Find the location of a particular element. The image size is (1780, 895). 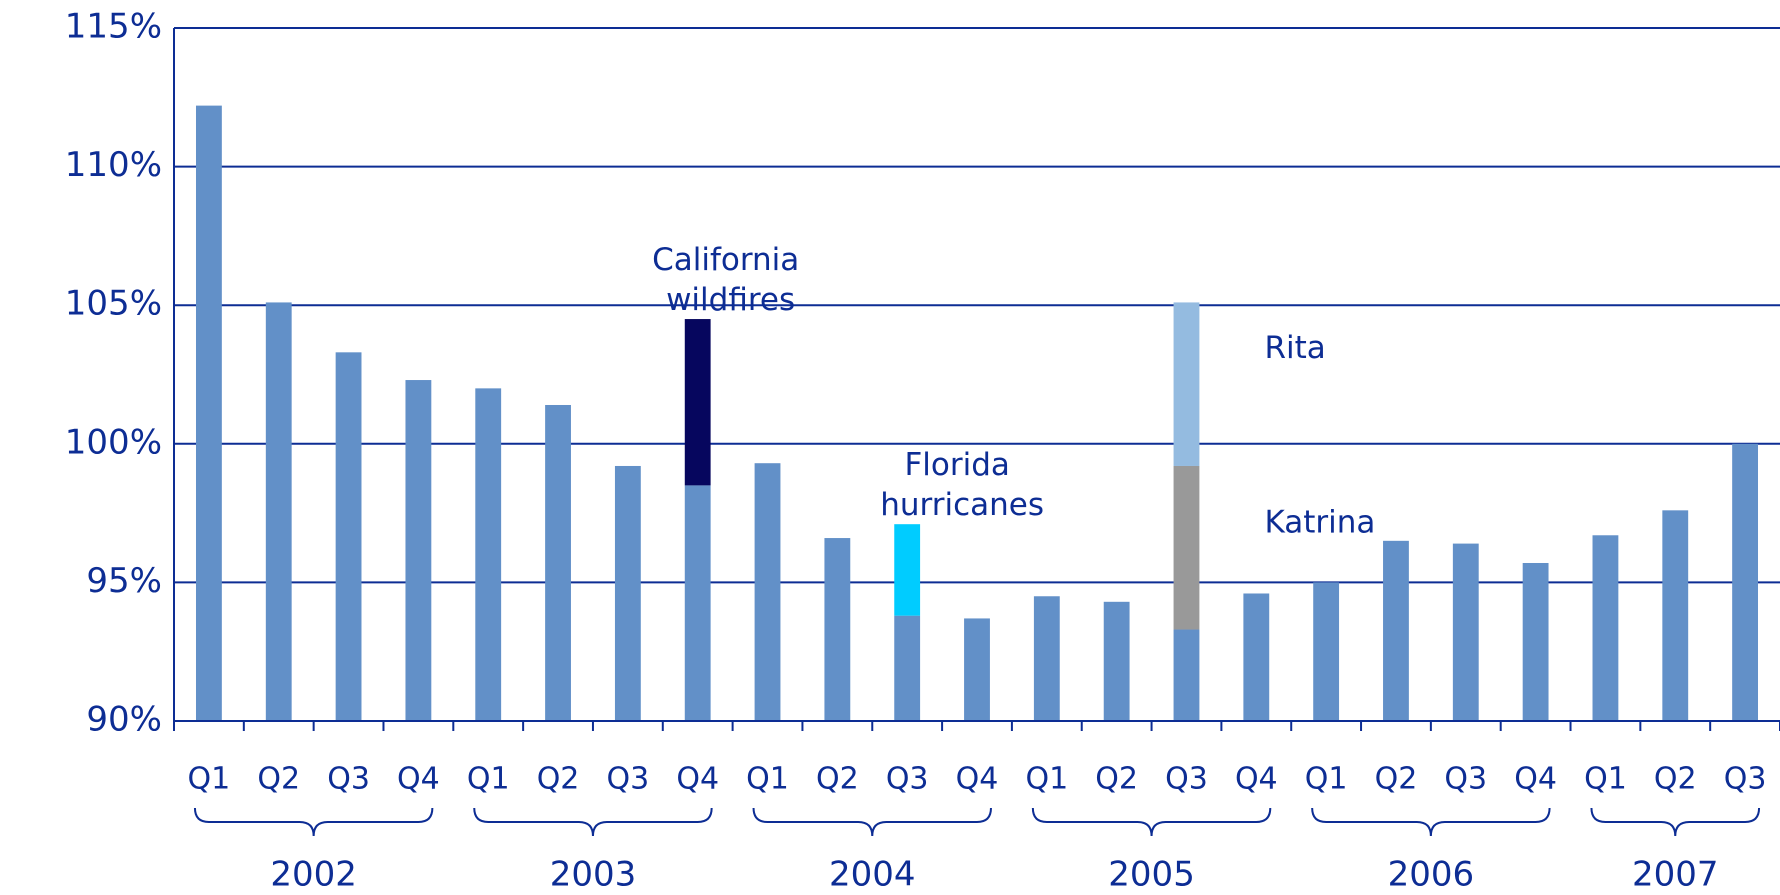

group-label: 2005 is located at coordinates (1151, 875).